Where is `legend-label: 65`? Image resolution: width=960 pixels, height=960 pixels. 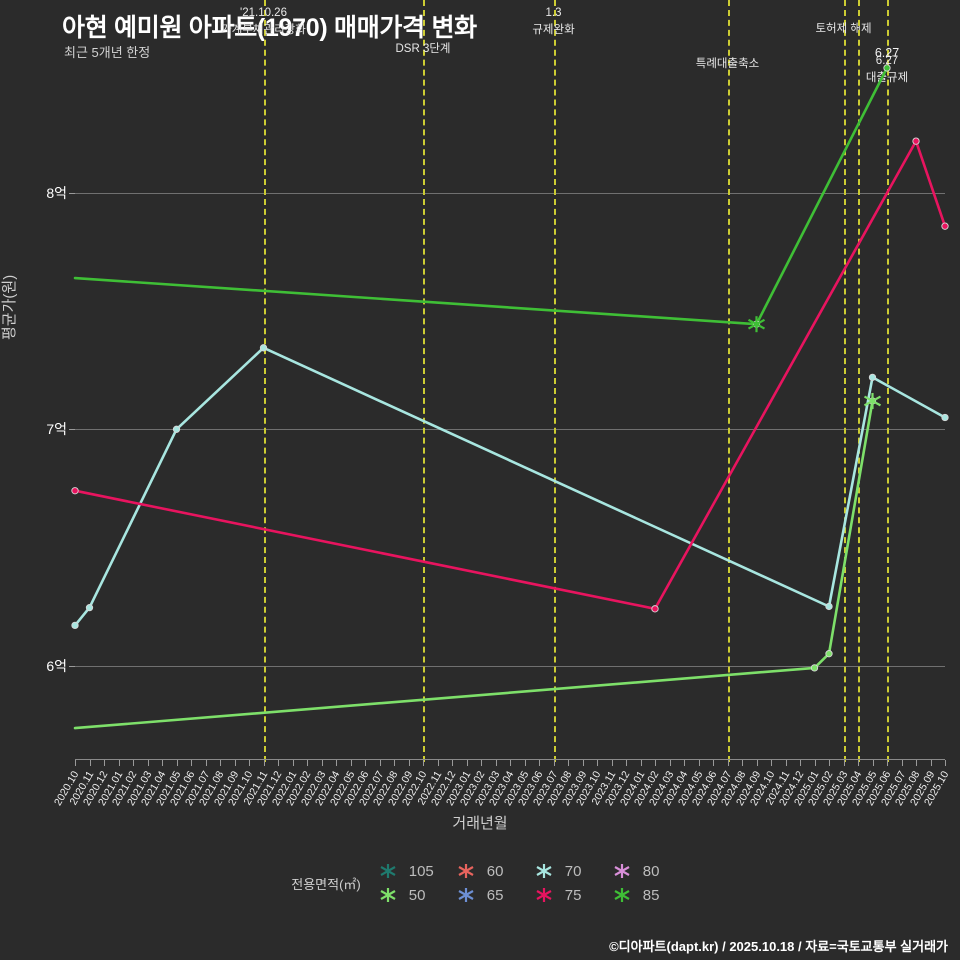 legend-label: 65 is located at coordinates (495, 895).